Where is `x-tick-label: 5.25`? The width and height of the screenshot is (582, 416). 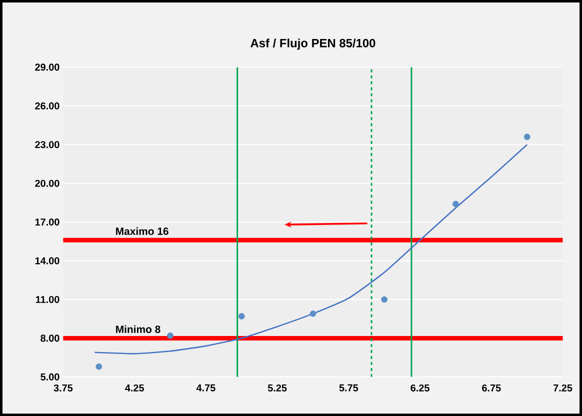
x-tick-label: 5.25 is located at coordinates (277, 388).